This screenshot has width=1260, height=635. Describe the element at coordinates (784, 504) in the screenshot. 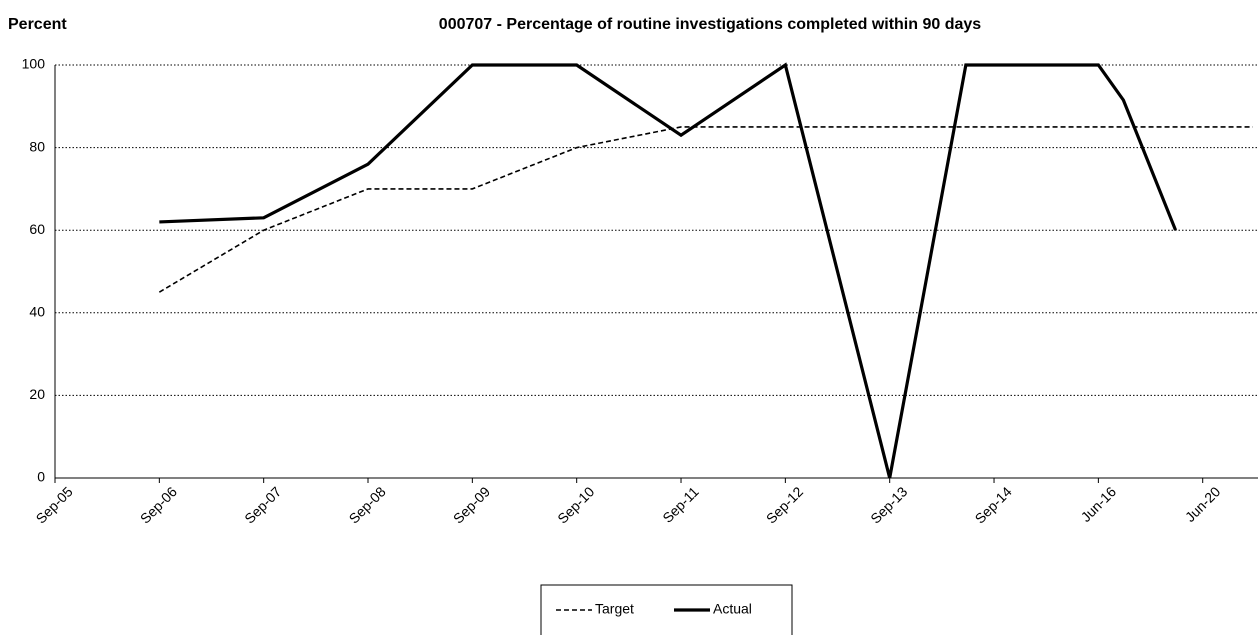

I see `x-tick-label: Sep-12` at that location.